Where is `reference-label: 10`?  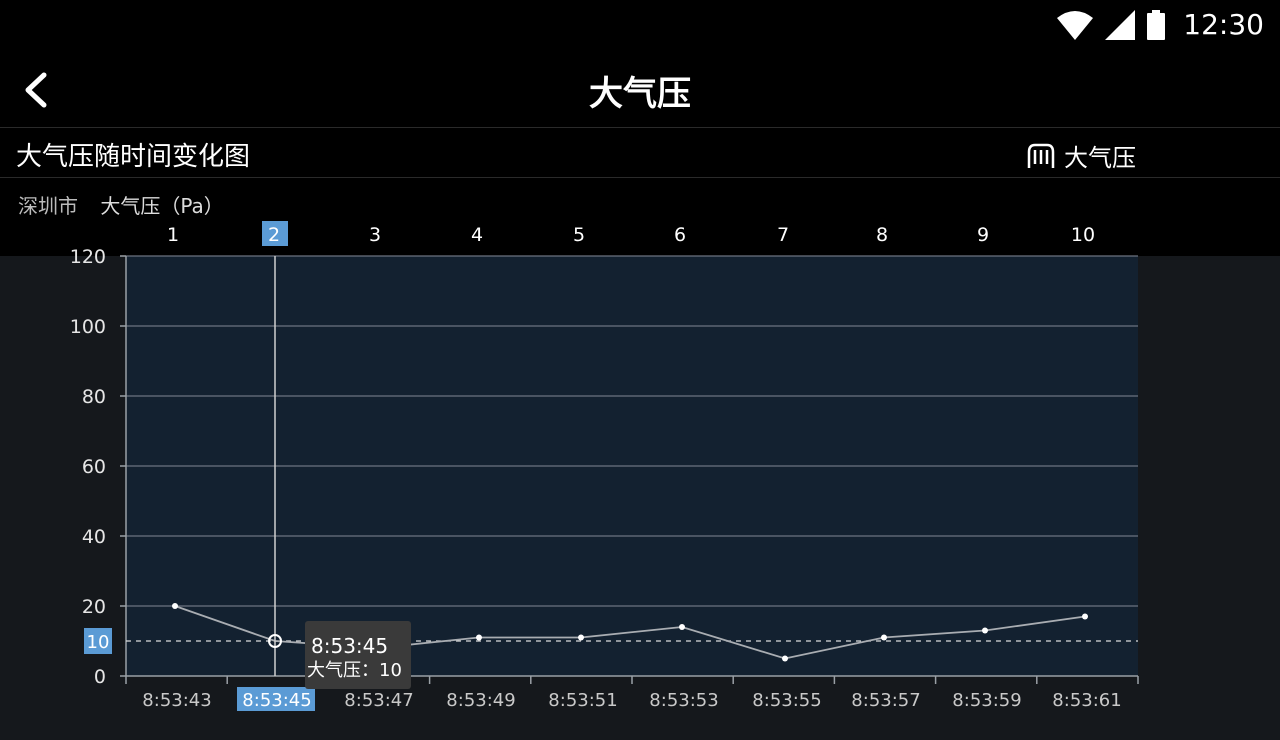 reference-label: 10 is located at coordinates (98, 642).